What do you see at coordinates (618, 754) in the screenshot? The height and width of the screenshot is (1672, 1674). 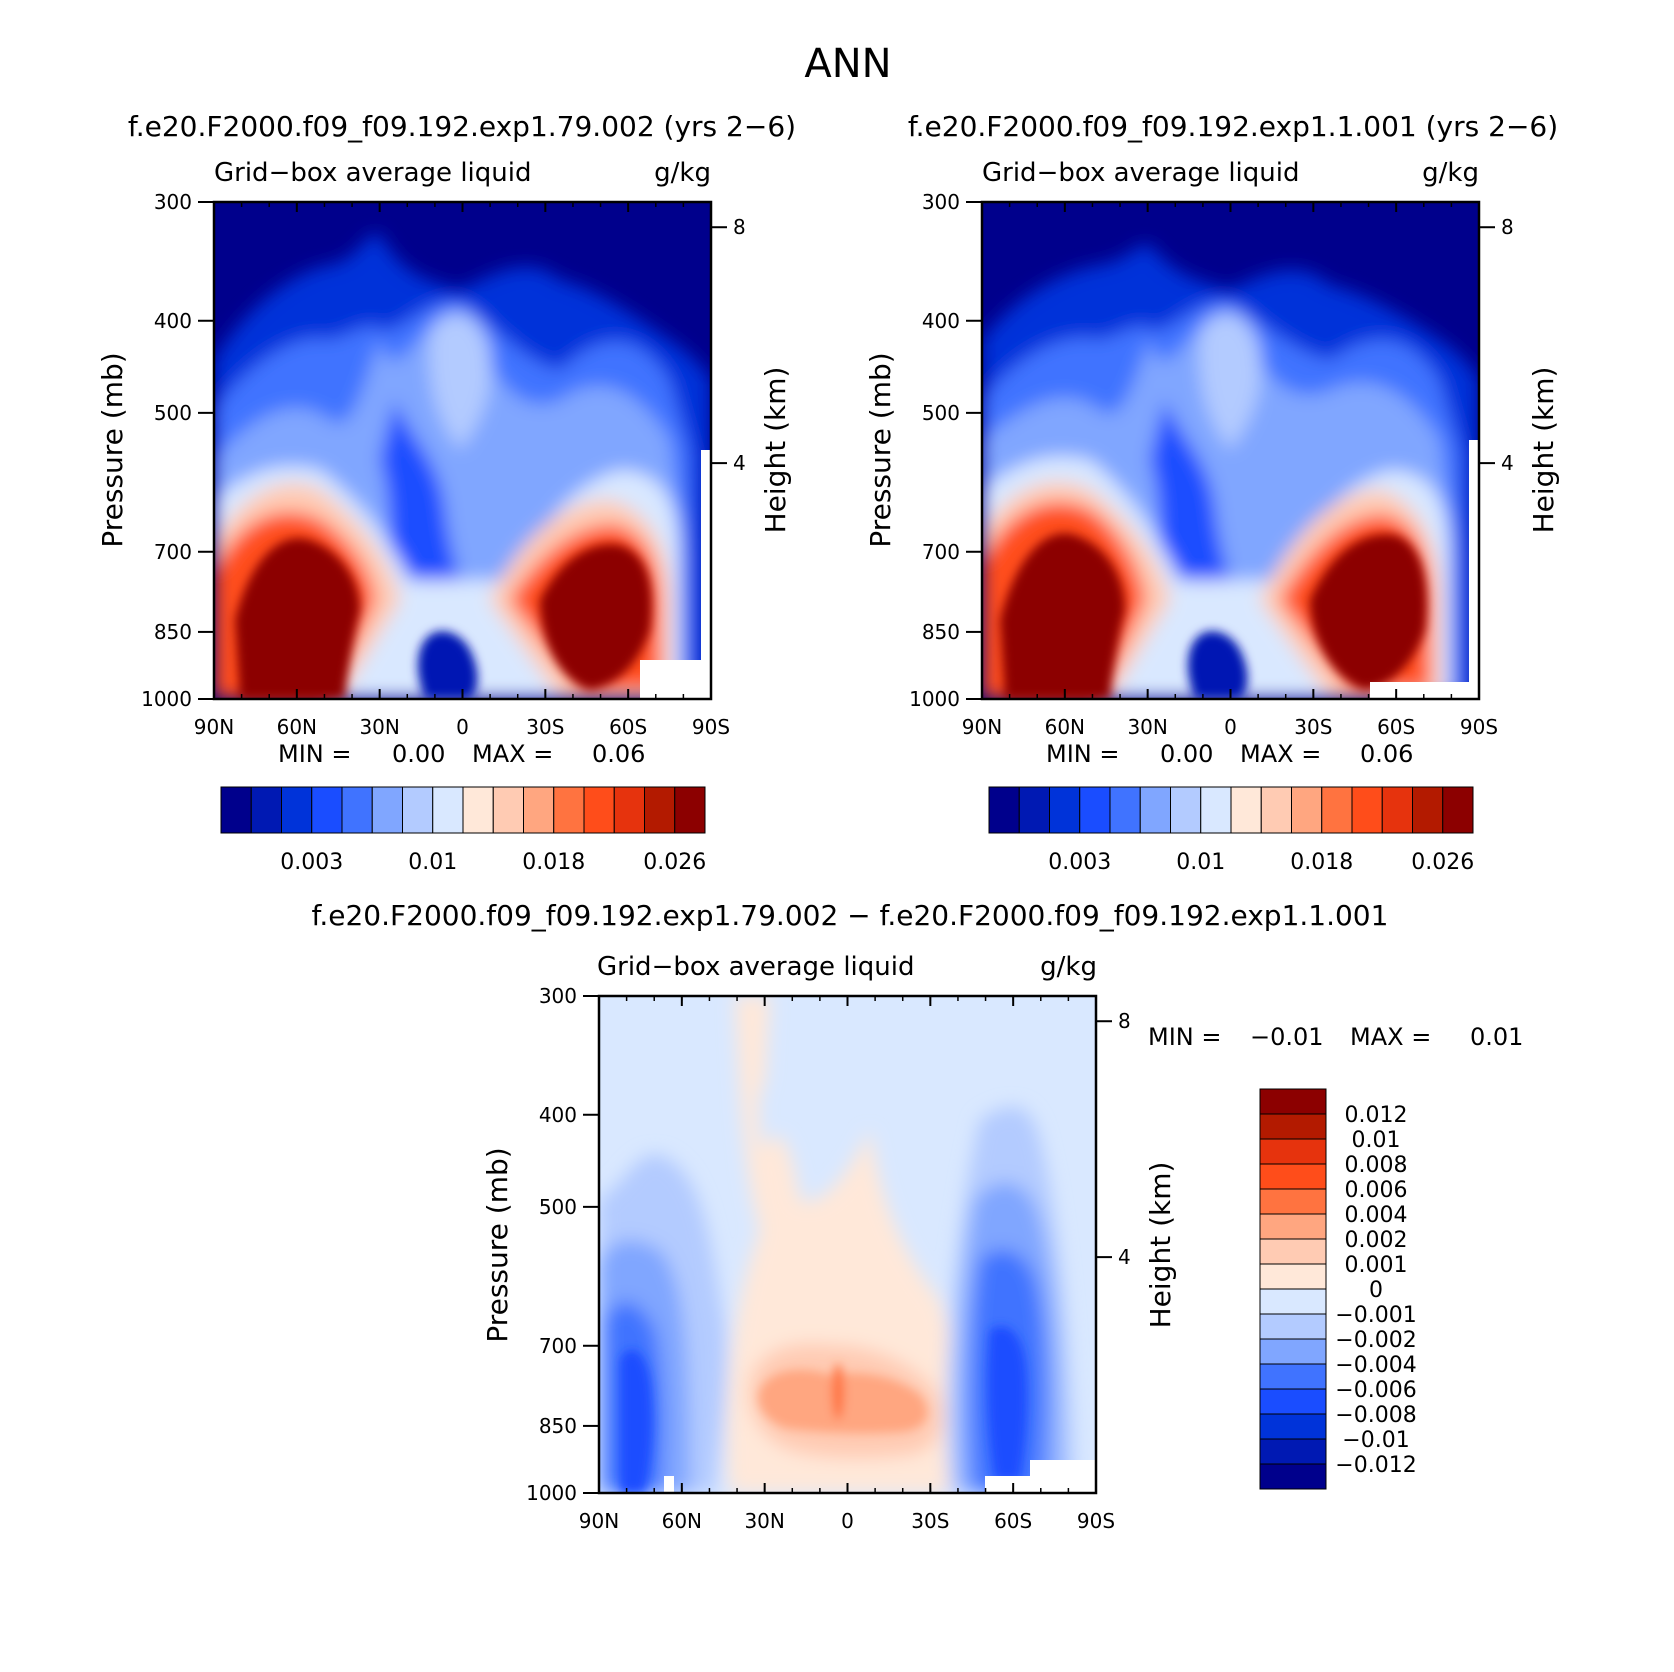 I see `panel-left-max-value: 0.06` at bounding box center [618, 754].